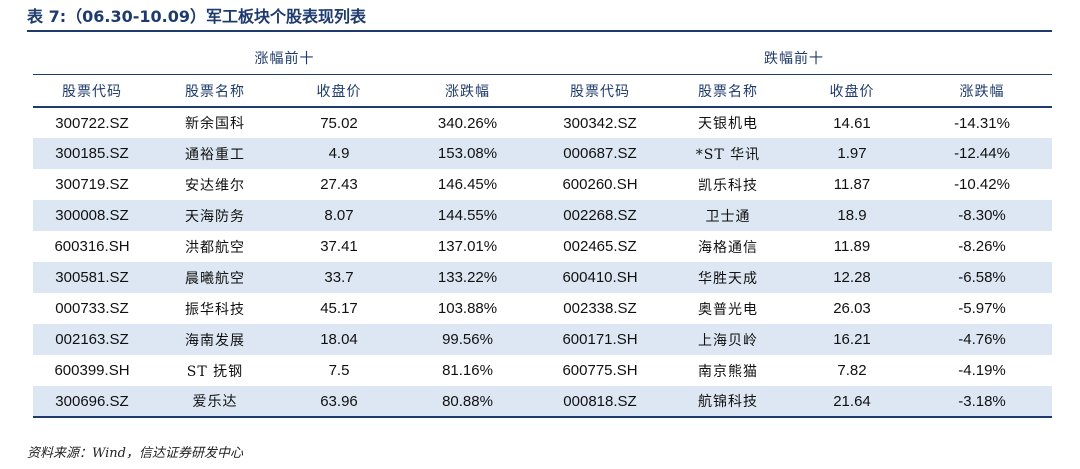  I want to click on loser-close-cell: 1.97, so click(852, 153).